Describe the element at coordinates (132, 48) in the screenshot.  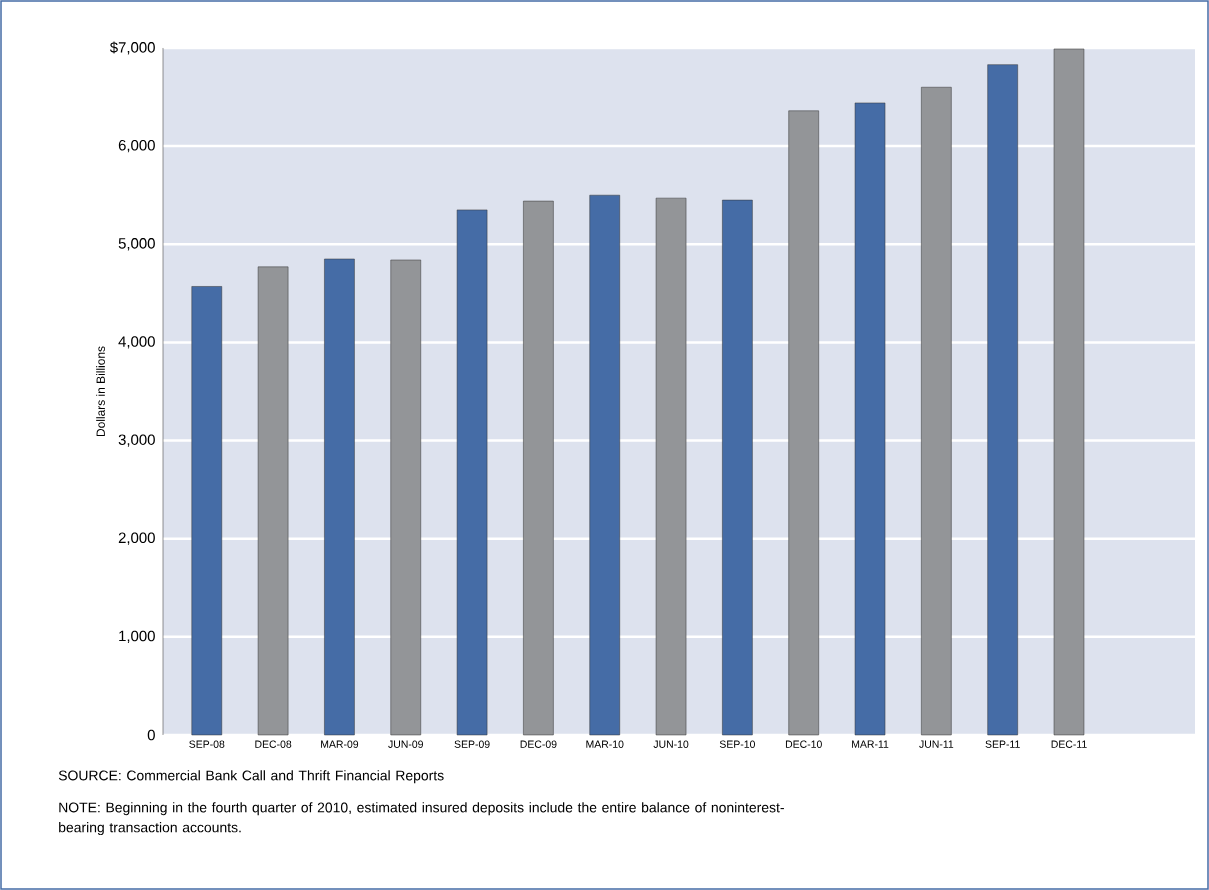
I see `y-tick-label: $7,000` at that location.